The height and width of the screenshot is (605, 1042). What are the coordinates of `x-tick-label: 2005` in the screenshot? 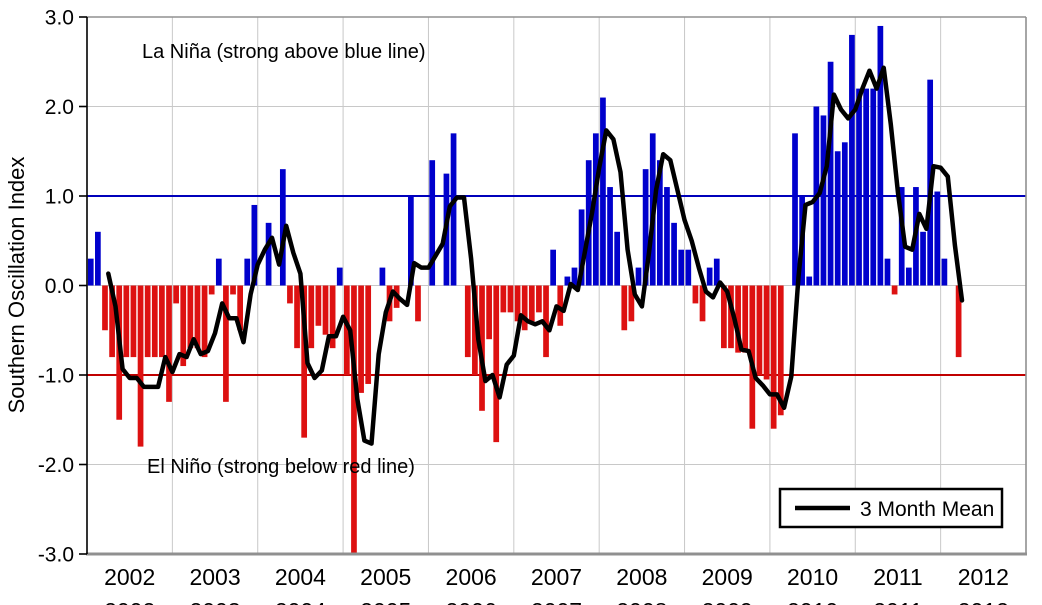 It's located at (385, 577).